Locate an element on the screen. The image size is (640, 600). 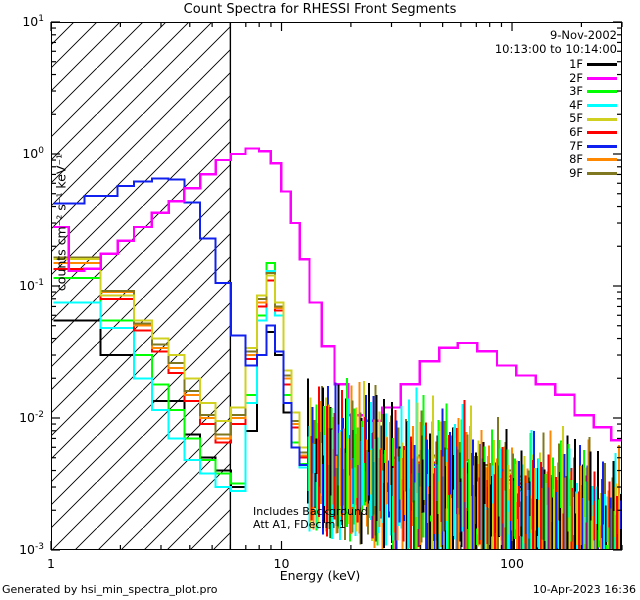
y-tick-label: 10⁻³ is located at coordinates (31, 550).